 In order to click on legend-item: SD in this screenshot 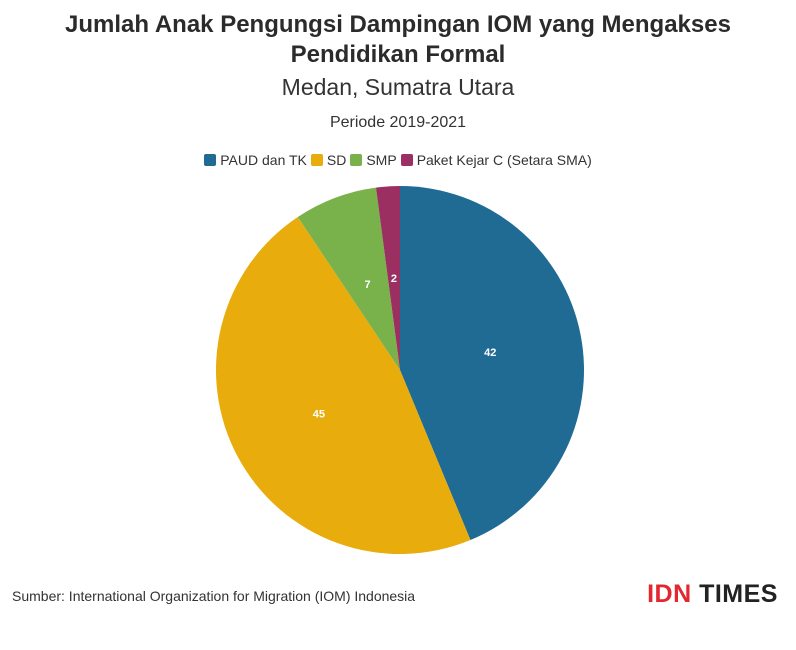, I will do `click(328, 160)`.